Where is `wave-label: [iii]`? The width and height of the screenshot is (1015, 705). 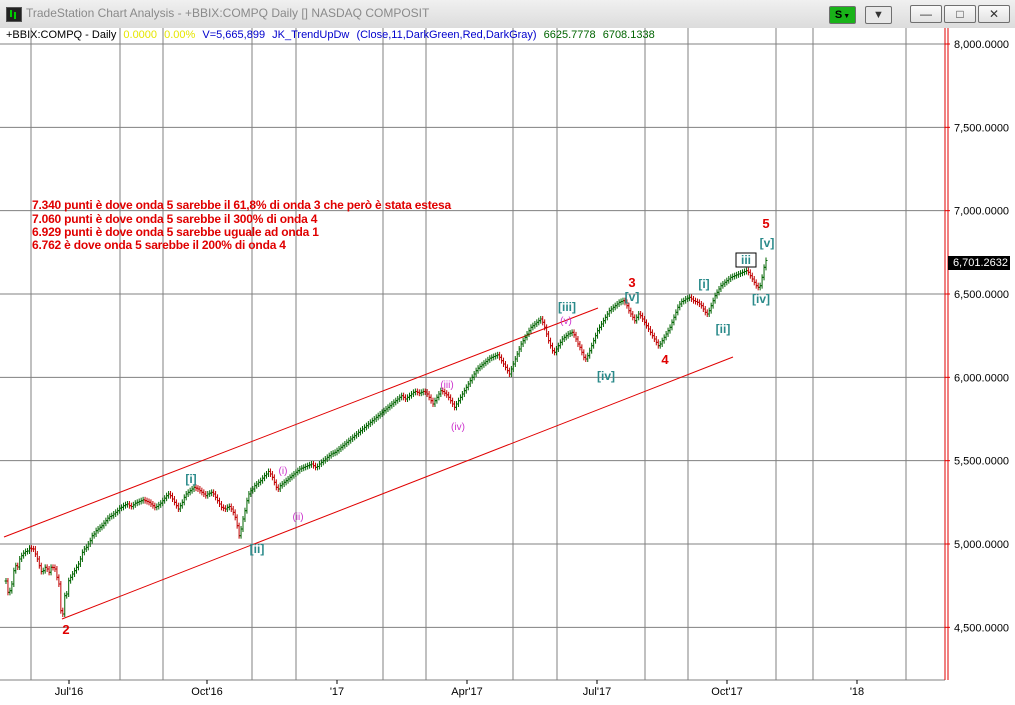 wave-label: [iii] is located at coordinates (567, 307).